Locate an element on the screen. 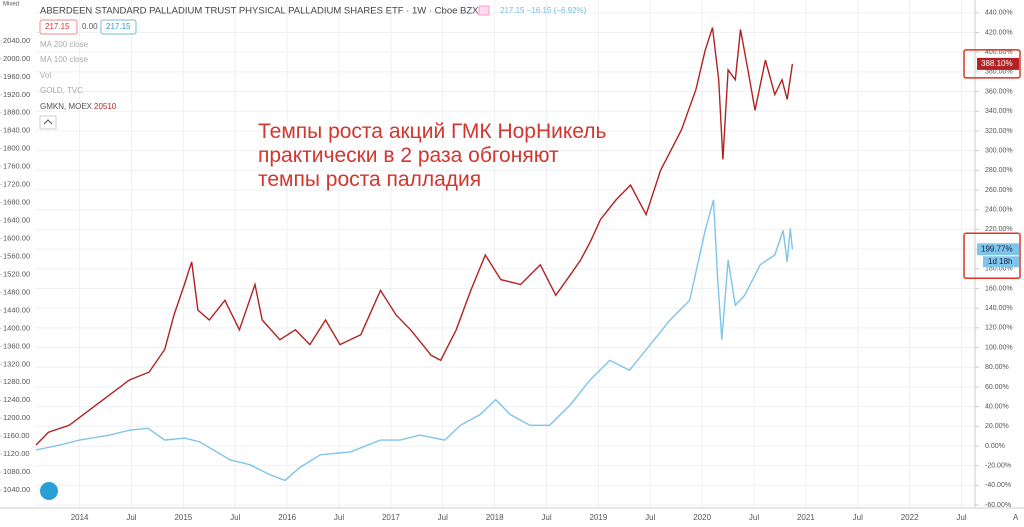 The height and width of the screenshot is (527, 1024). collapse-button is located at coordinates (48, 122).